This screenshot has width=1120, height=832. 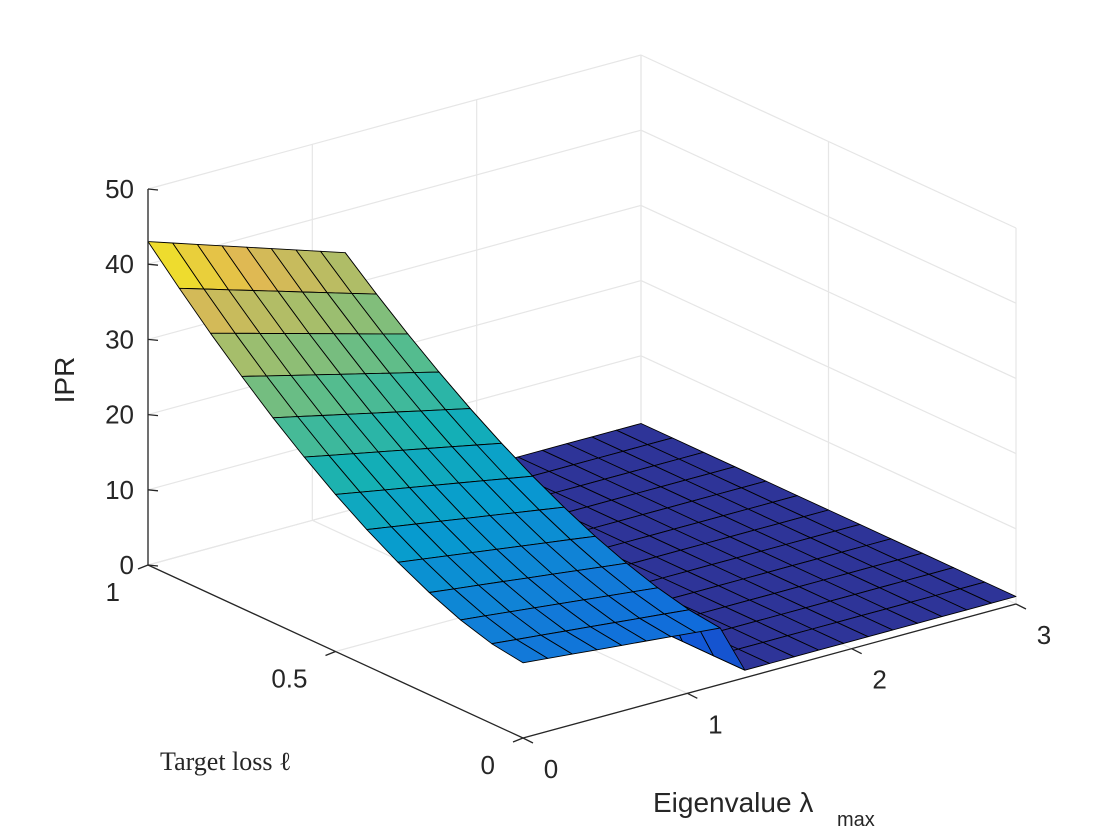 I want to click on y-tick-label: 0, so click(x=488, y=765).